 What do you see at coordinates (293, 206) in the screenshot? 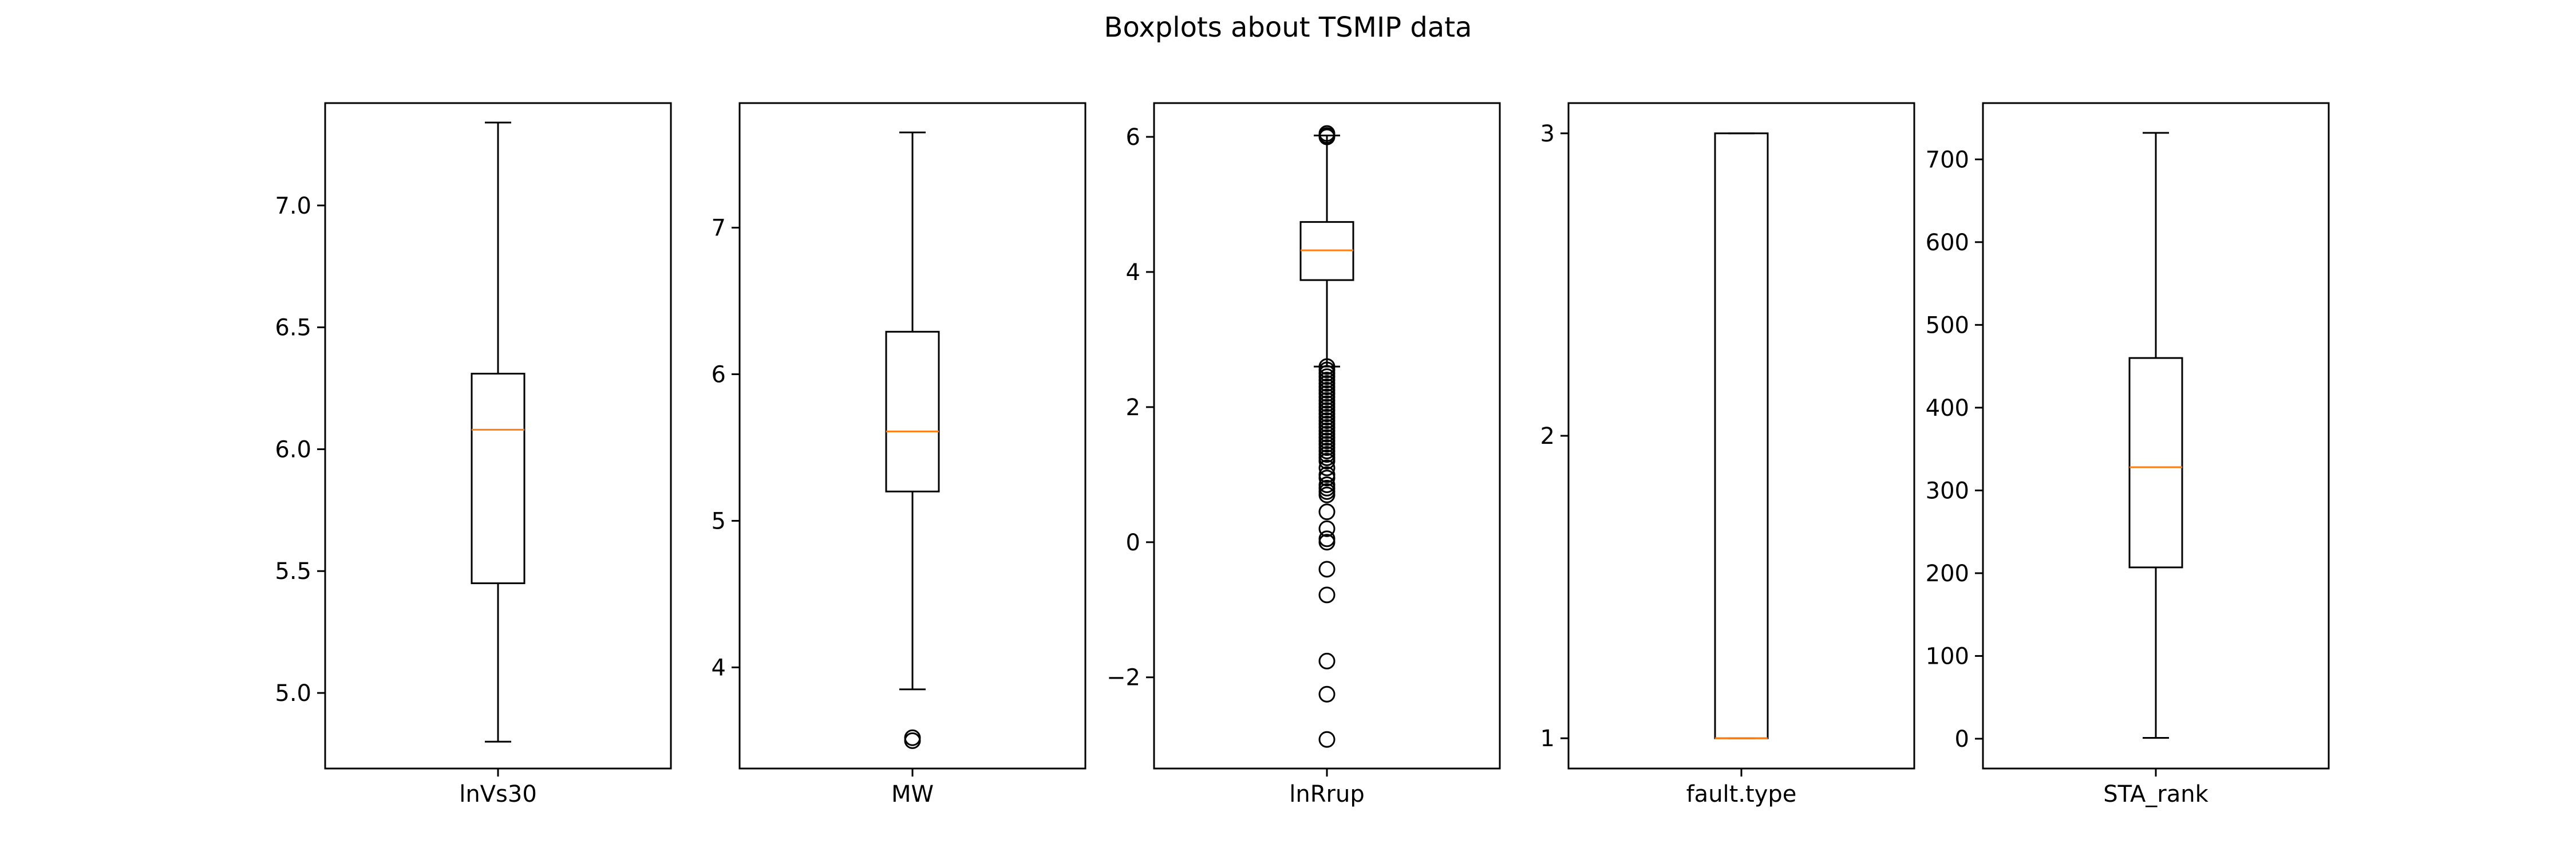
I see `y-tick-label: 7.0` at bounding box center [293, 206].